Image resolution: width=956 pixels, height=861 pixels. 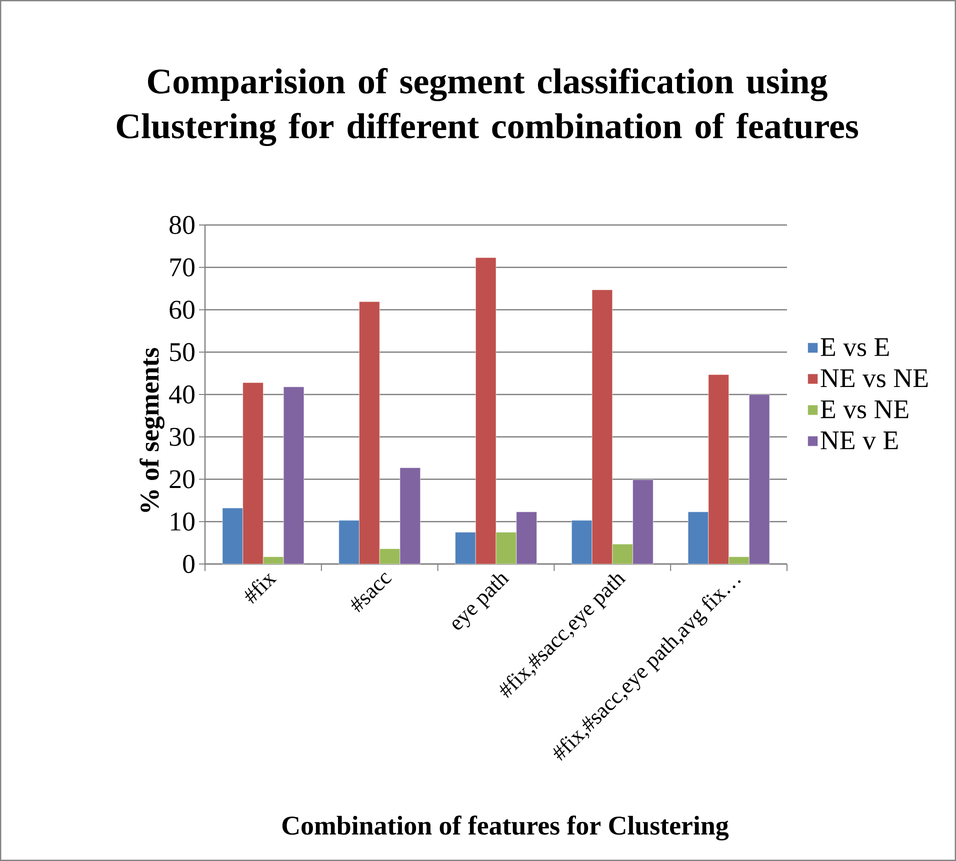 What do you see at coordinates (859, 441) in the screenshot?
I see `legend-label: NE v E` at bounding box center [859, 441].